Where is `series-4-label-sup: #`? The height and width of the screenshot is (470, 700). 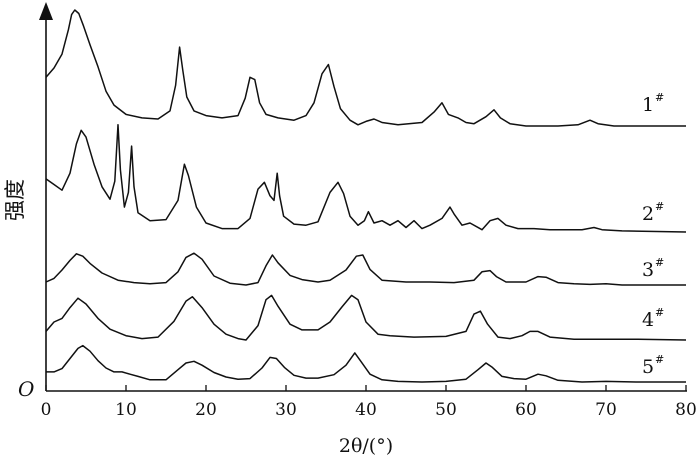 series-4-label-sup: # is located at coordinates (659, 312).